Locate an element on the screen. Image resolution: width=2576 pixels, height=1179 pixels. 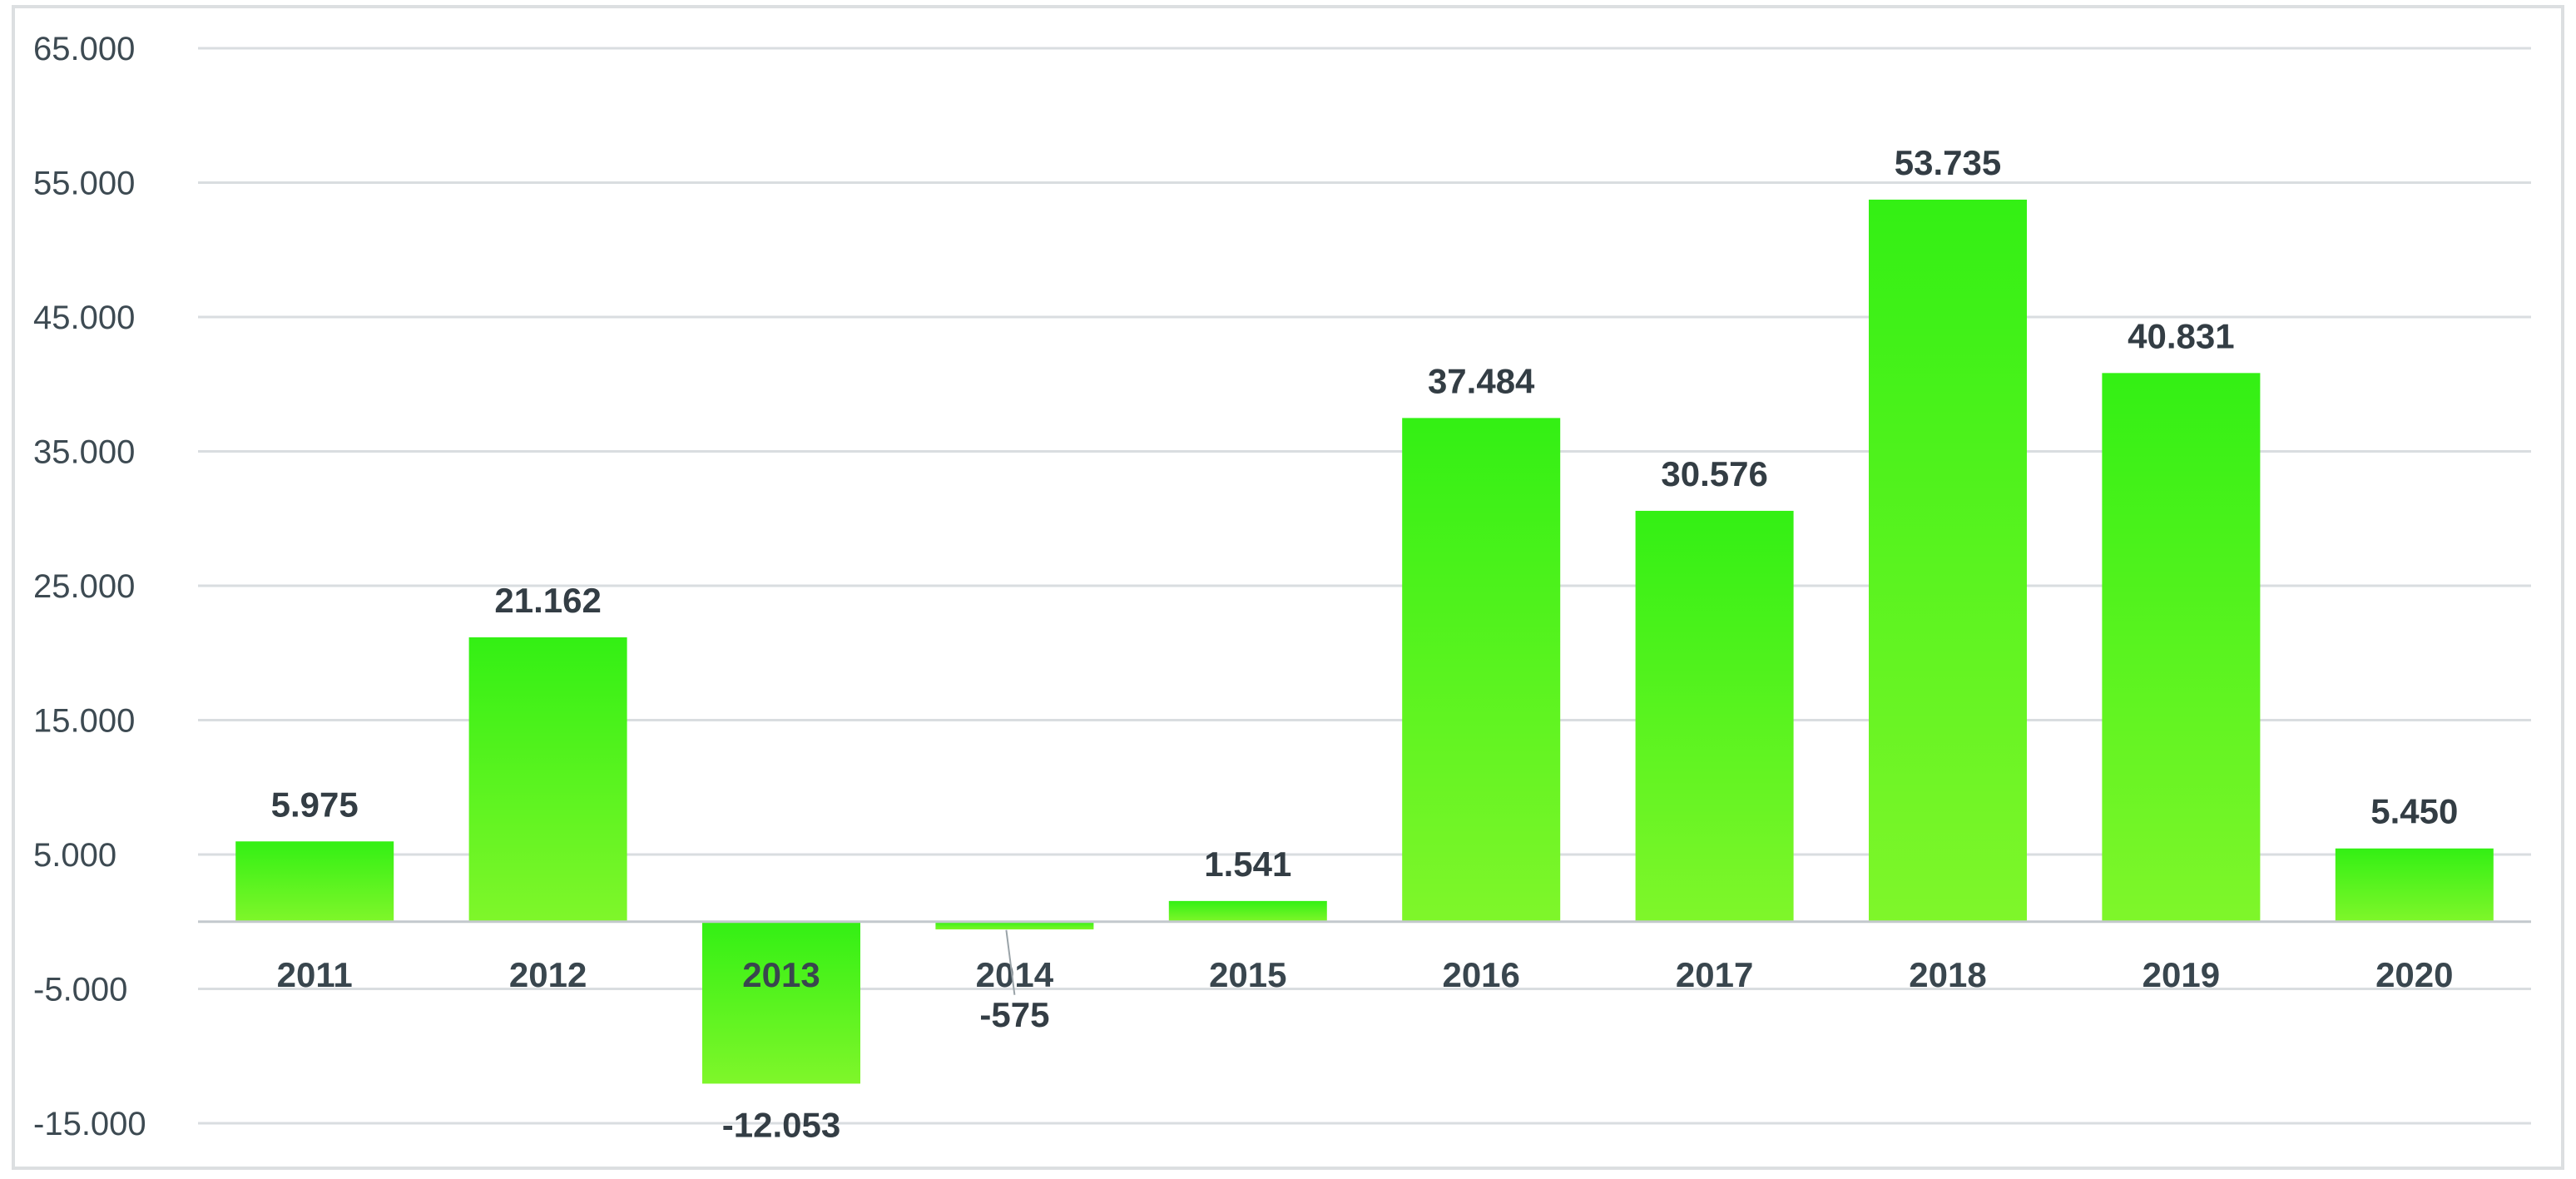
bar-2019 is located at coordinates (2181, 647).